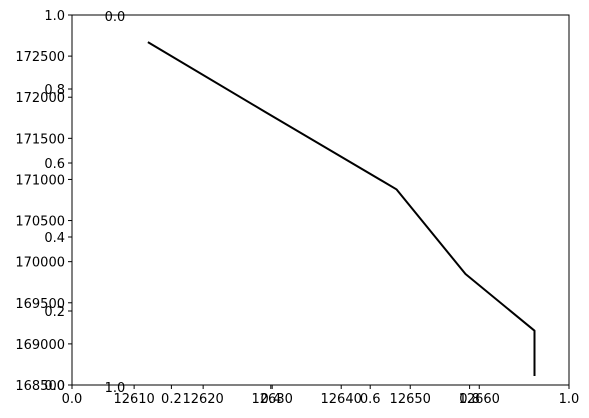 This screenshot has height=418, width=589. Describe the element at coordinates (115, 17) in the screenshot. I see `stray-top-label: 0.0` at that location.